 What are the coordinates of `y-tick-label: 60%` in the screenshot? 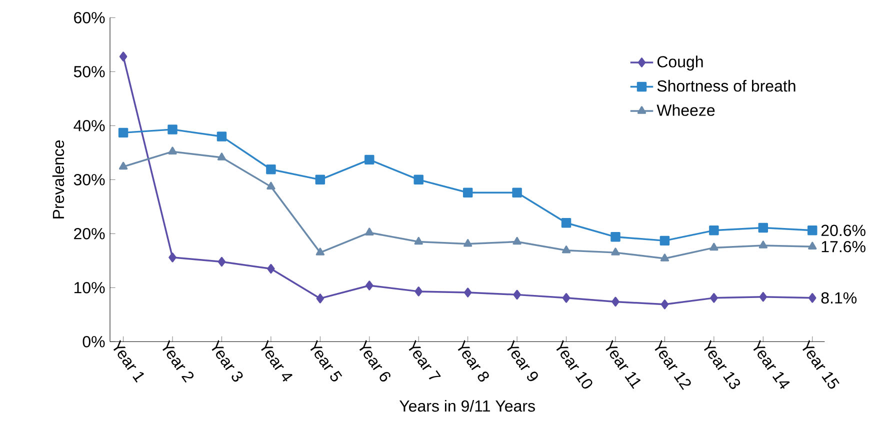 It's located at (89, 18).